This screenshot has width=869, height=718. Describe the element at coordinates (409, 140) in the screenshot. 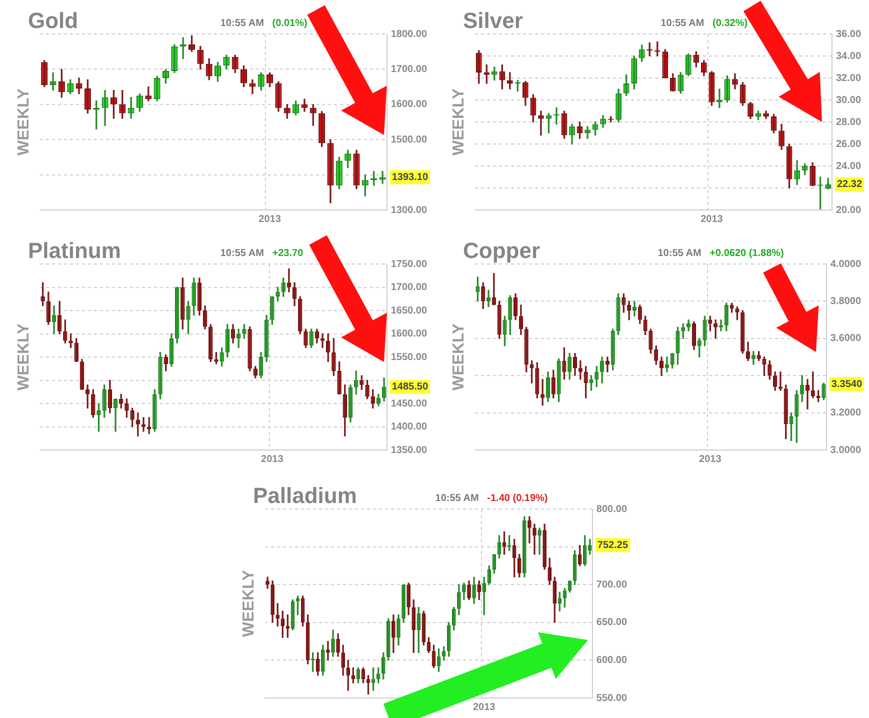

I see `y-tick-label: 1500.00` at that location.